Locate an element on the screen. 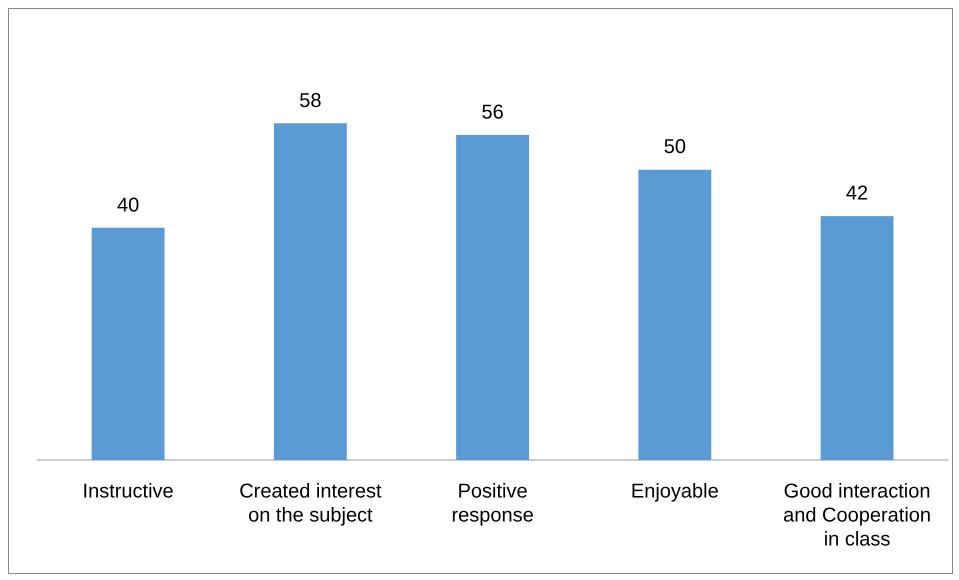 This screenshot has width=959, height=580. x-tick-label: Enjoyable is located at coordinates (674, 491).